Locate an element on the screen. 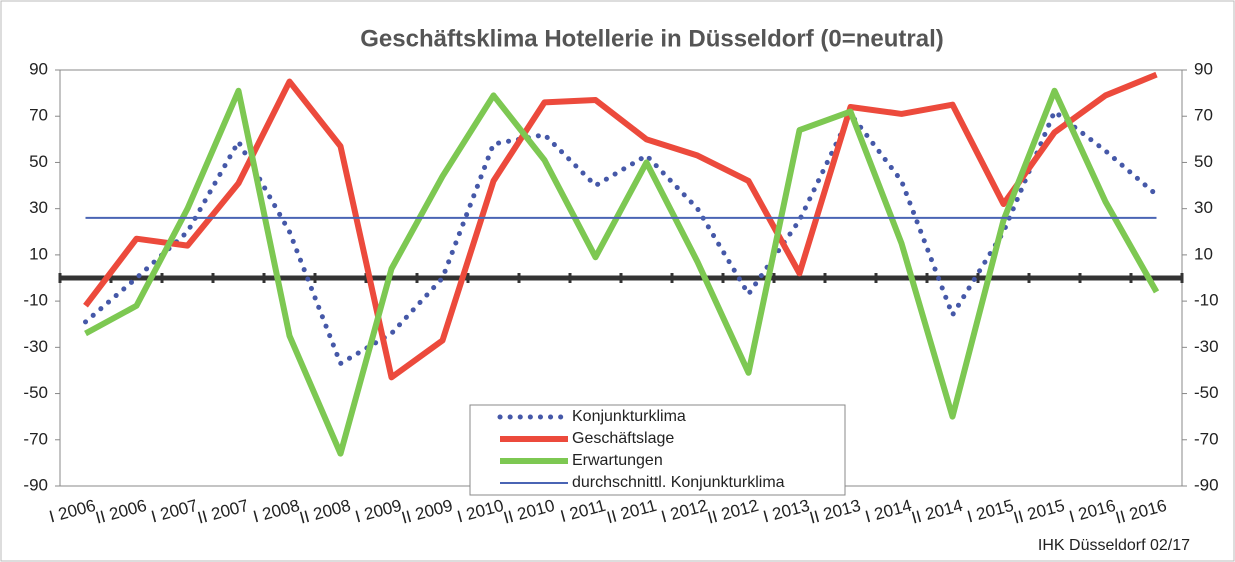  y-tick-label: 30 is located at coordinates (38, 207).